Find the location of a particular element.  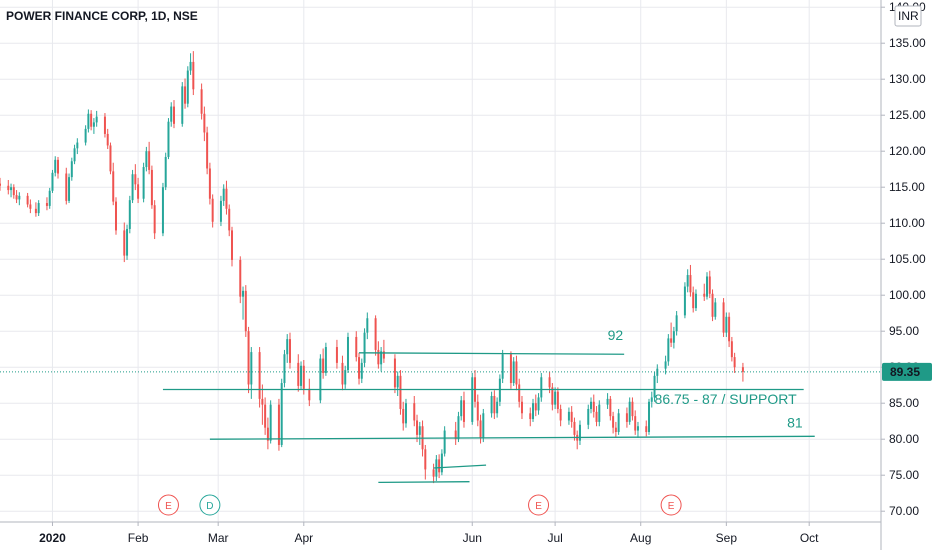

currency-badge: INR is located at coordinates (908, 16).